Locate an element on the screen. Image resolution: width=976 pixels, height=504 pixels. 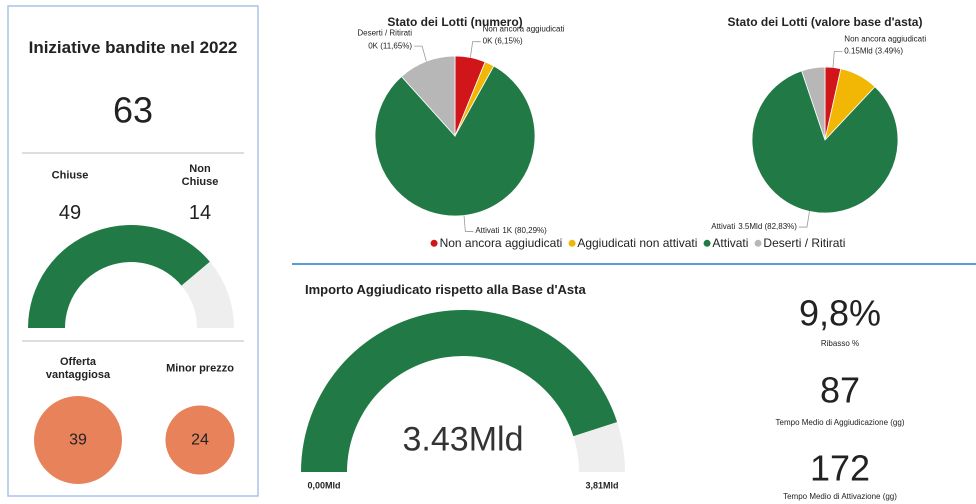
slice-label: Attivati 1K (80,29%) is located at coordinates (510, 232).